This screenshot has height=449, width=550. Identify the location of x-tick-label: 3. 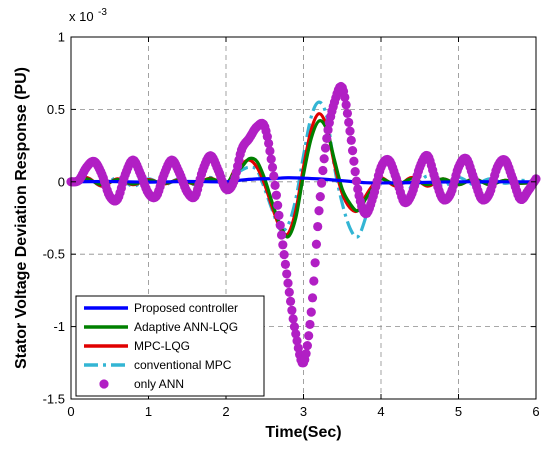
(303, 411).